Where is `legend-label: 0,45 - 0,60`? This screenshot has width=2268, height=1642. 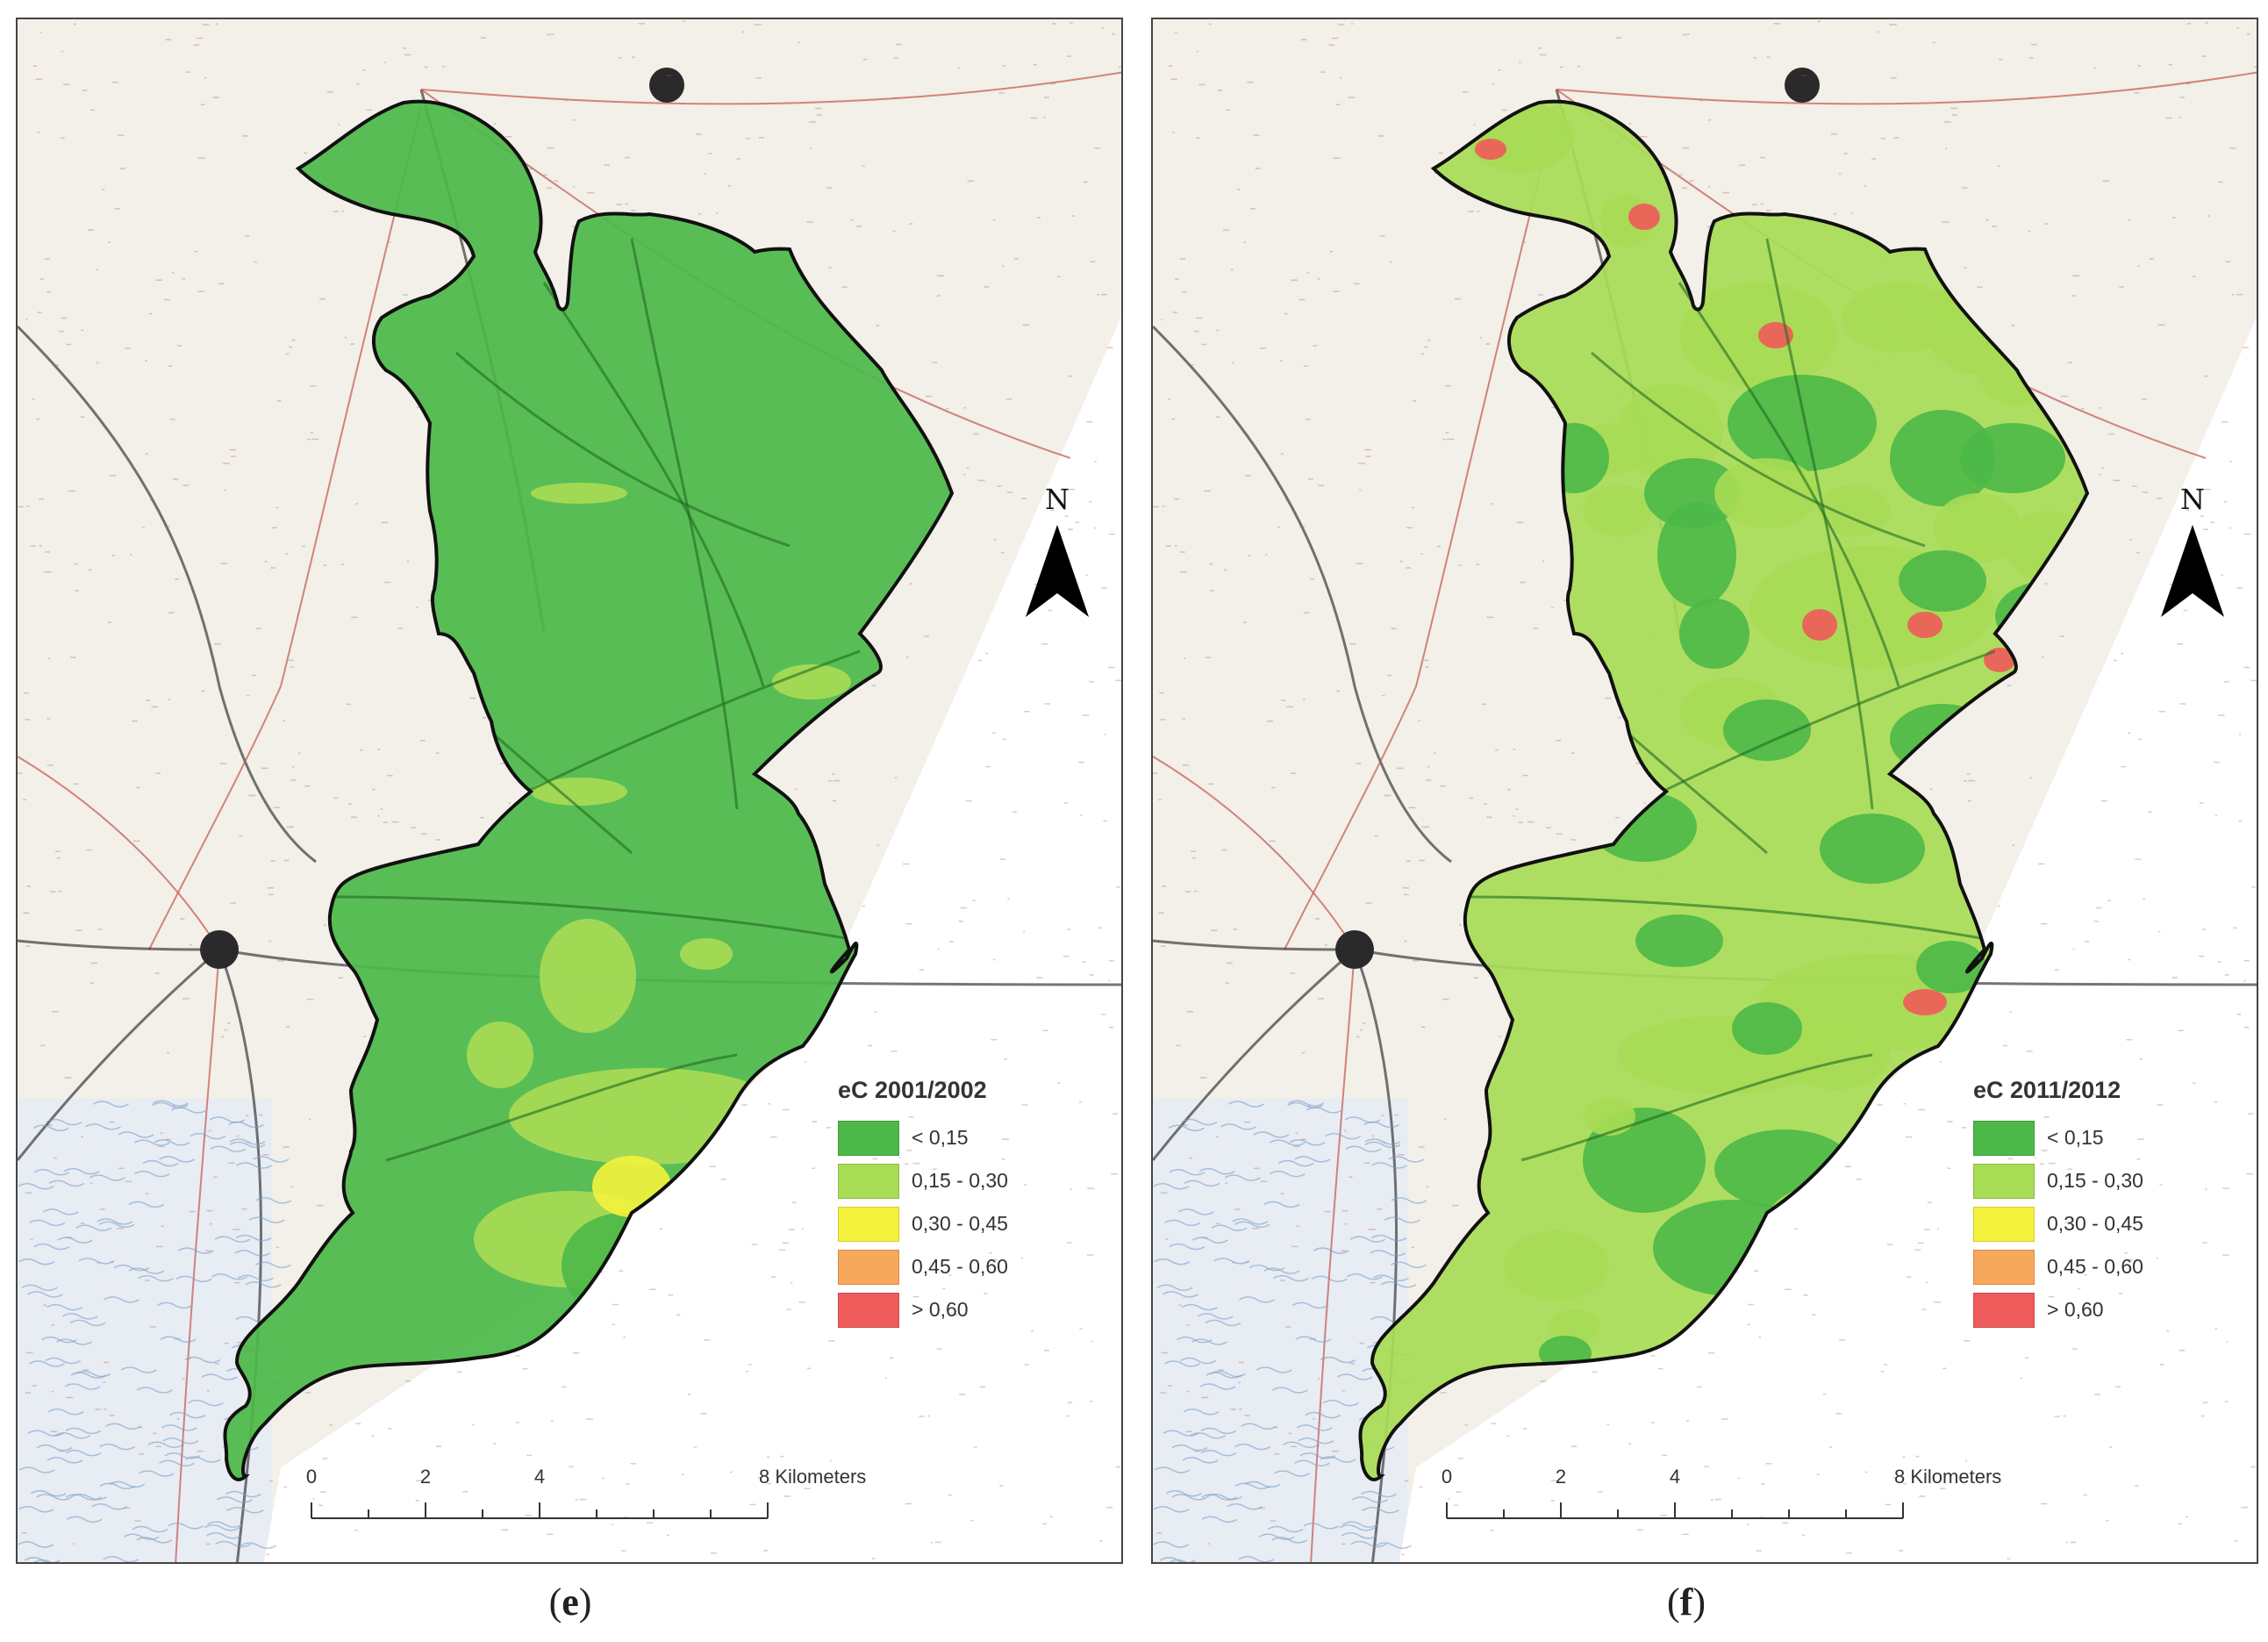 legend-label: 0,45 - 0,60 is located at coordinates (960, 1266).